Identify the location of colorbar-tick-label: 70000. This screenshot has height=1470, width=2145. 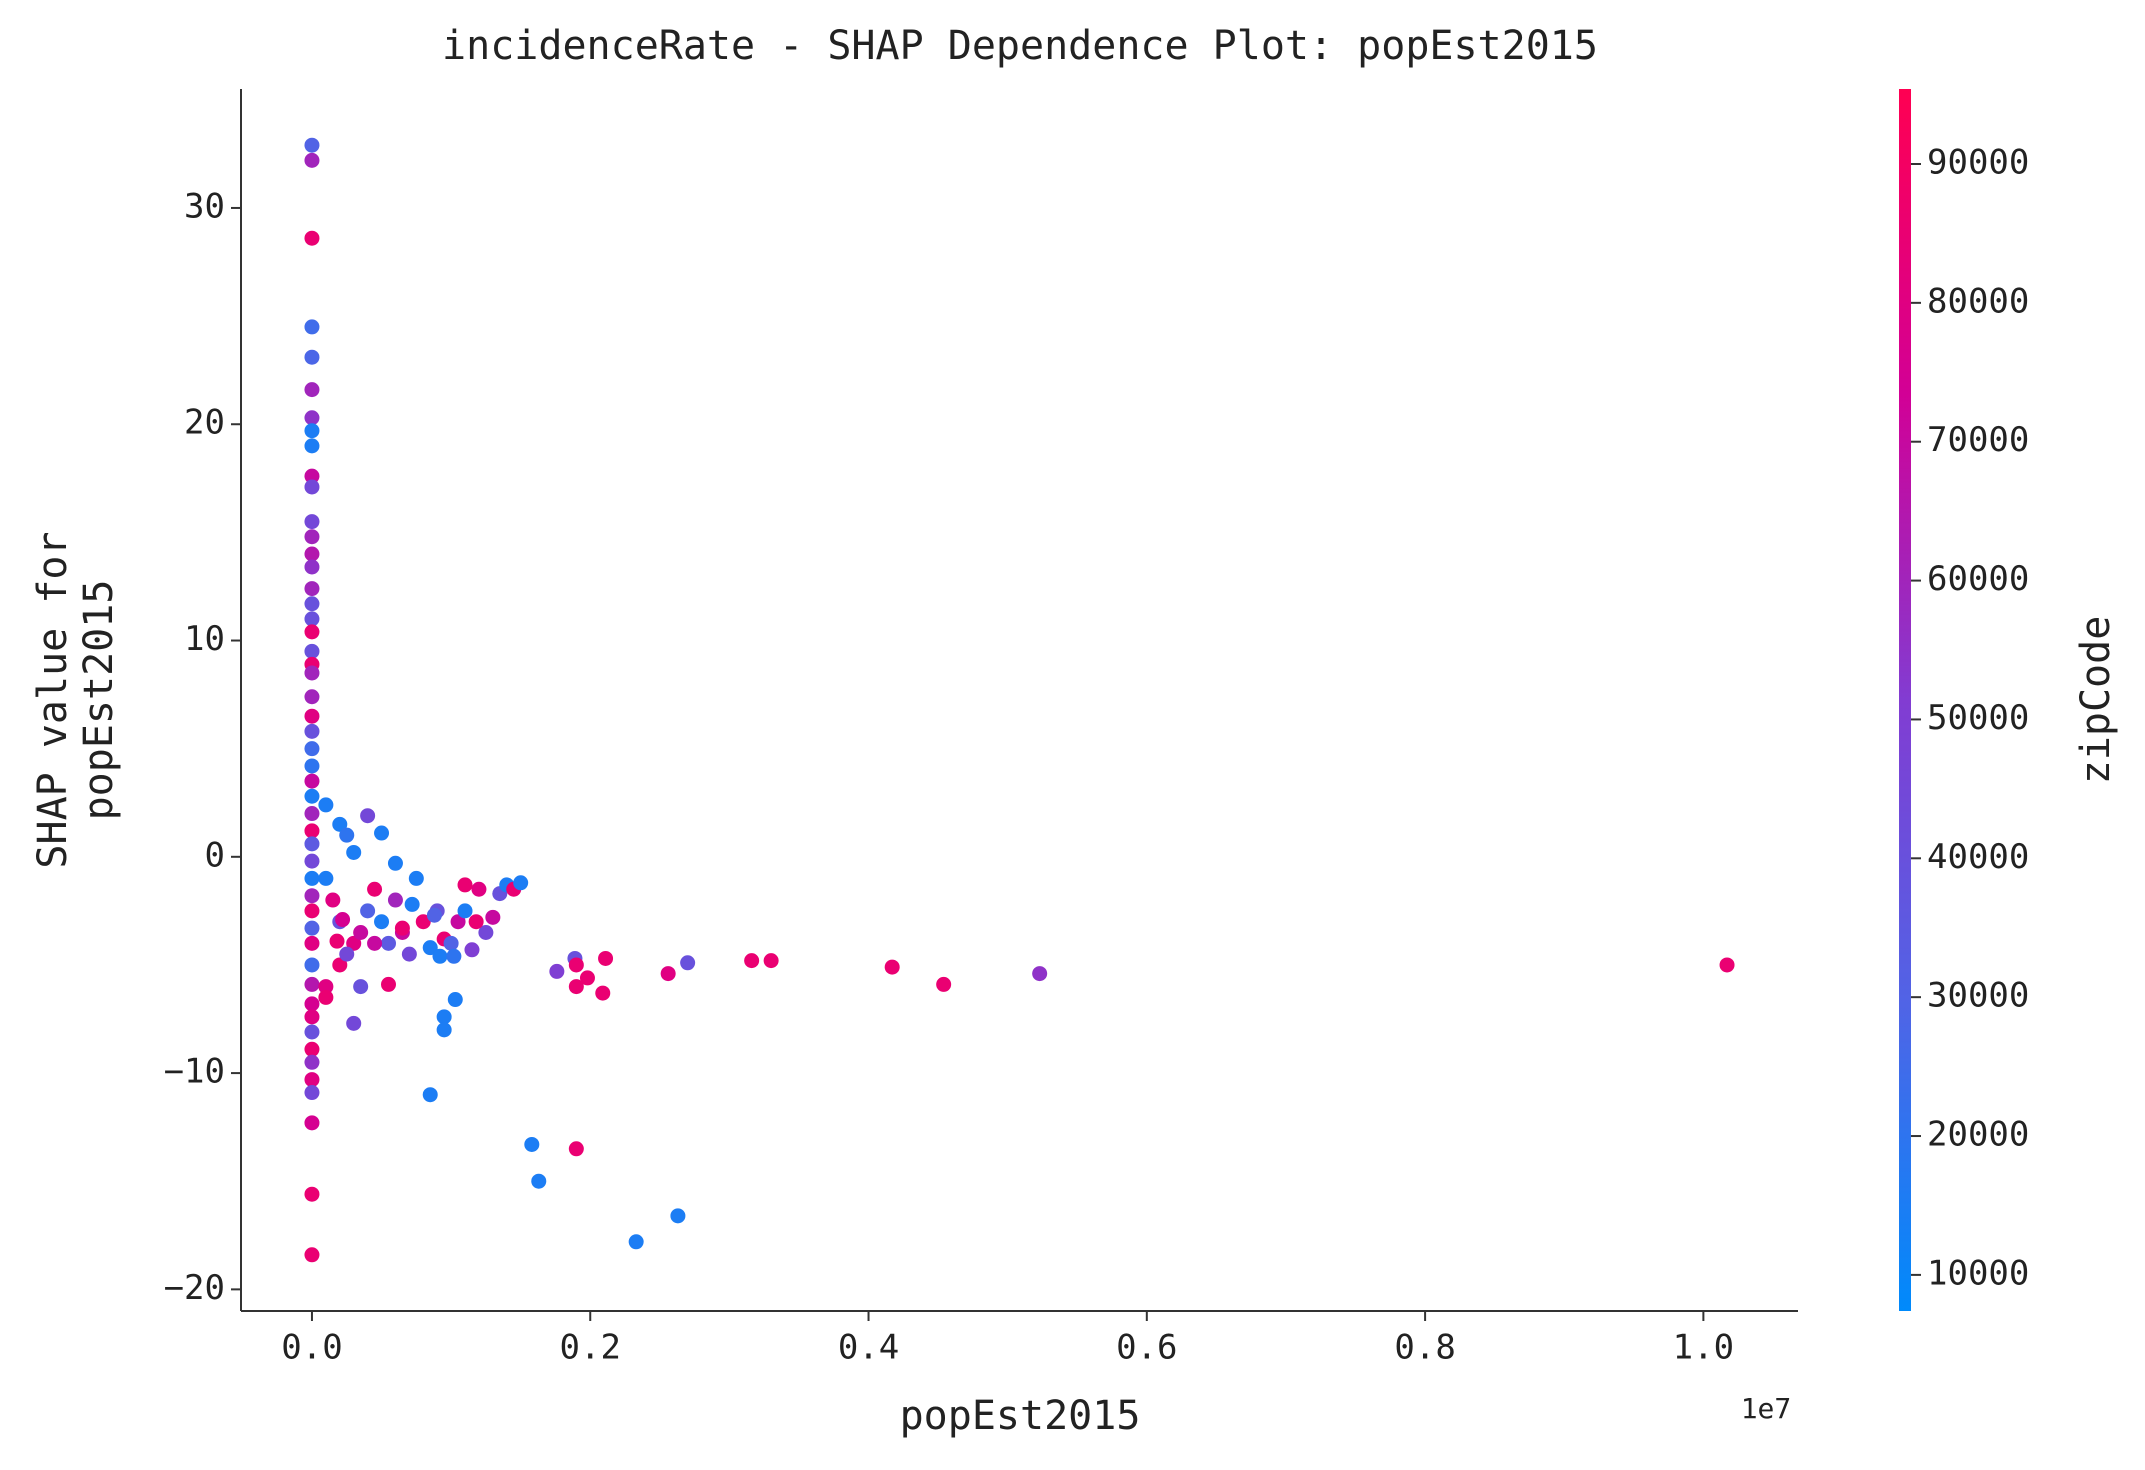
(1978, 440).